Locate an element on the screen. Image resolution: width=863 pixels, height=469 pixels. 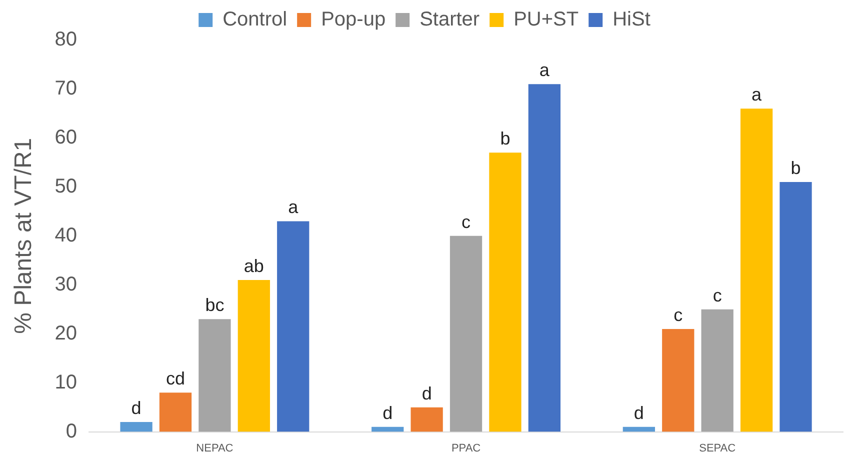
y-tick-label: 60 is located at coordinates (66, 137).